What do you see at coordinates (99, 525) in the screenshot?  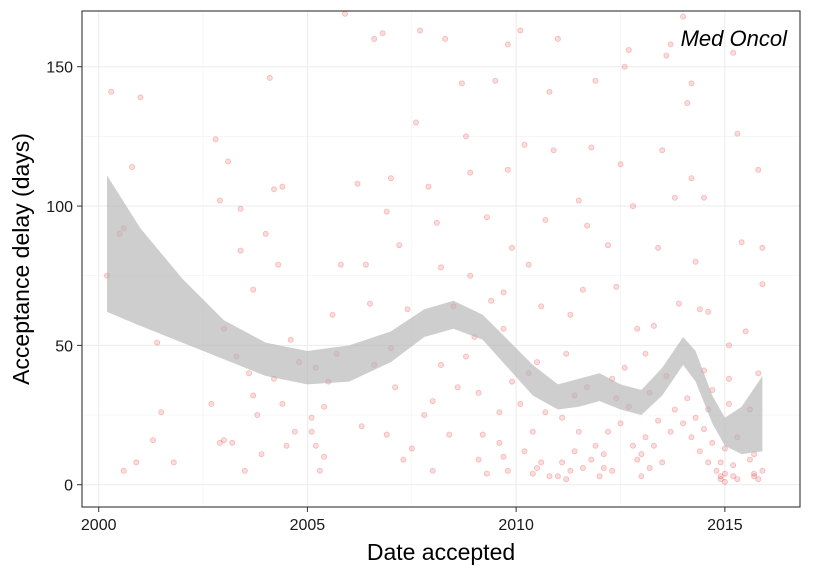 I see `x-tick-label: 2000` at bounding box center [99, 525].